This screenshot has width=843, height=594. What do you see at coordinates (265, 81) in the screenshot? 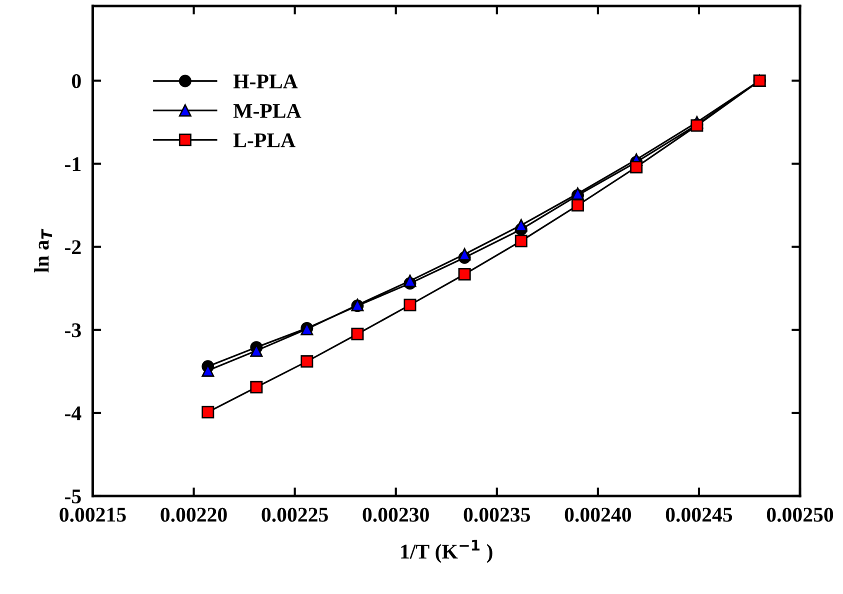
I see `legend-label: H-PLA` at bounding box center [265, 81].